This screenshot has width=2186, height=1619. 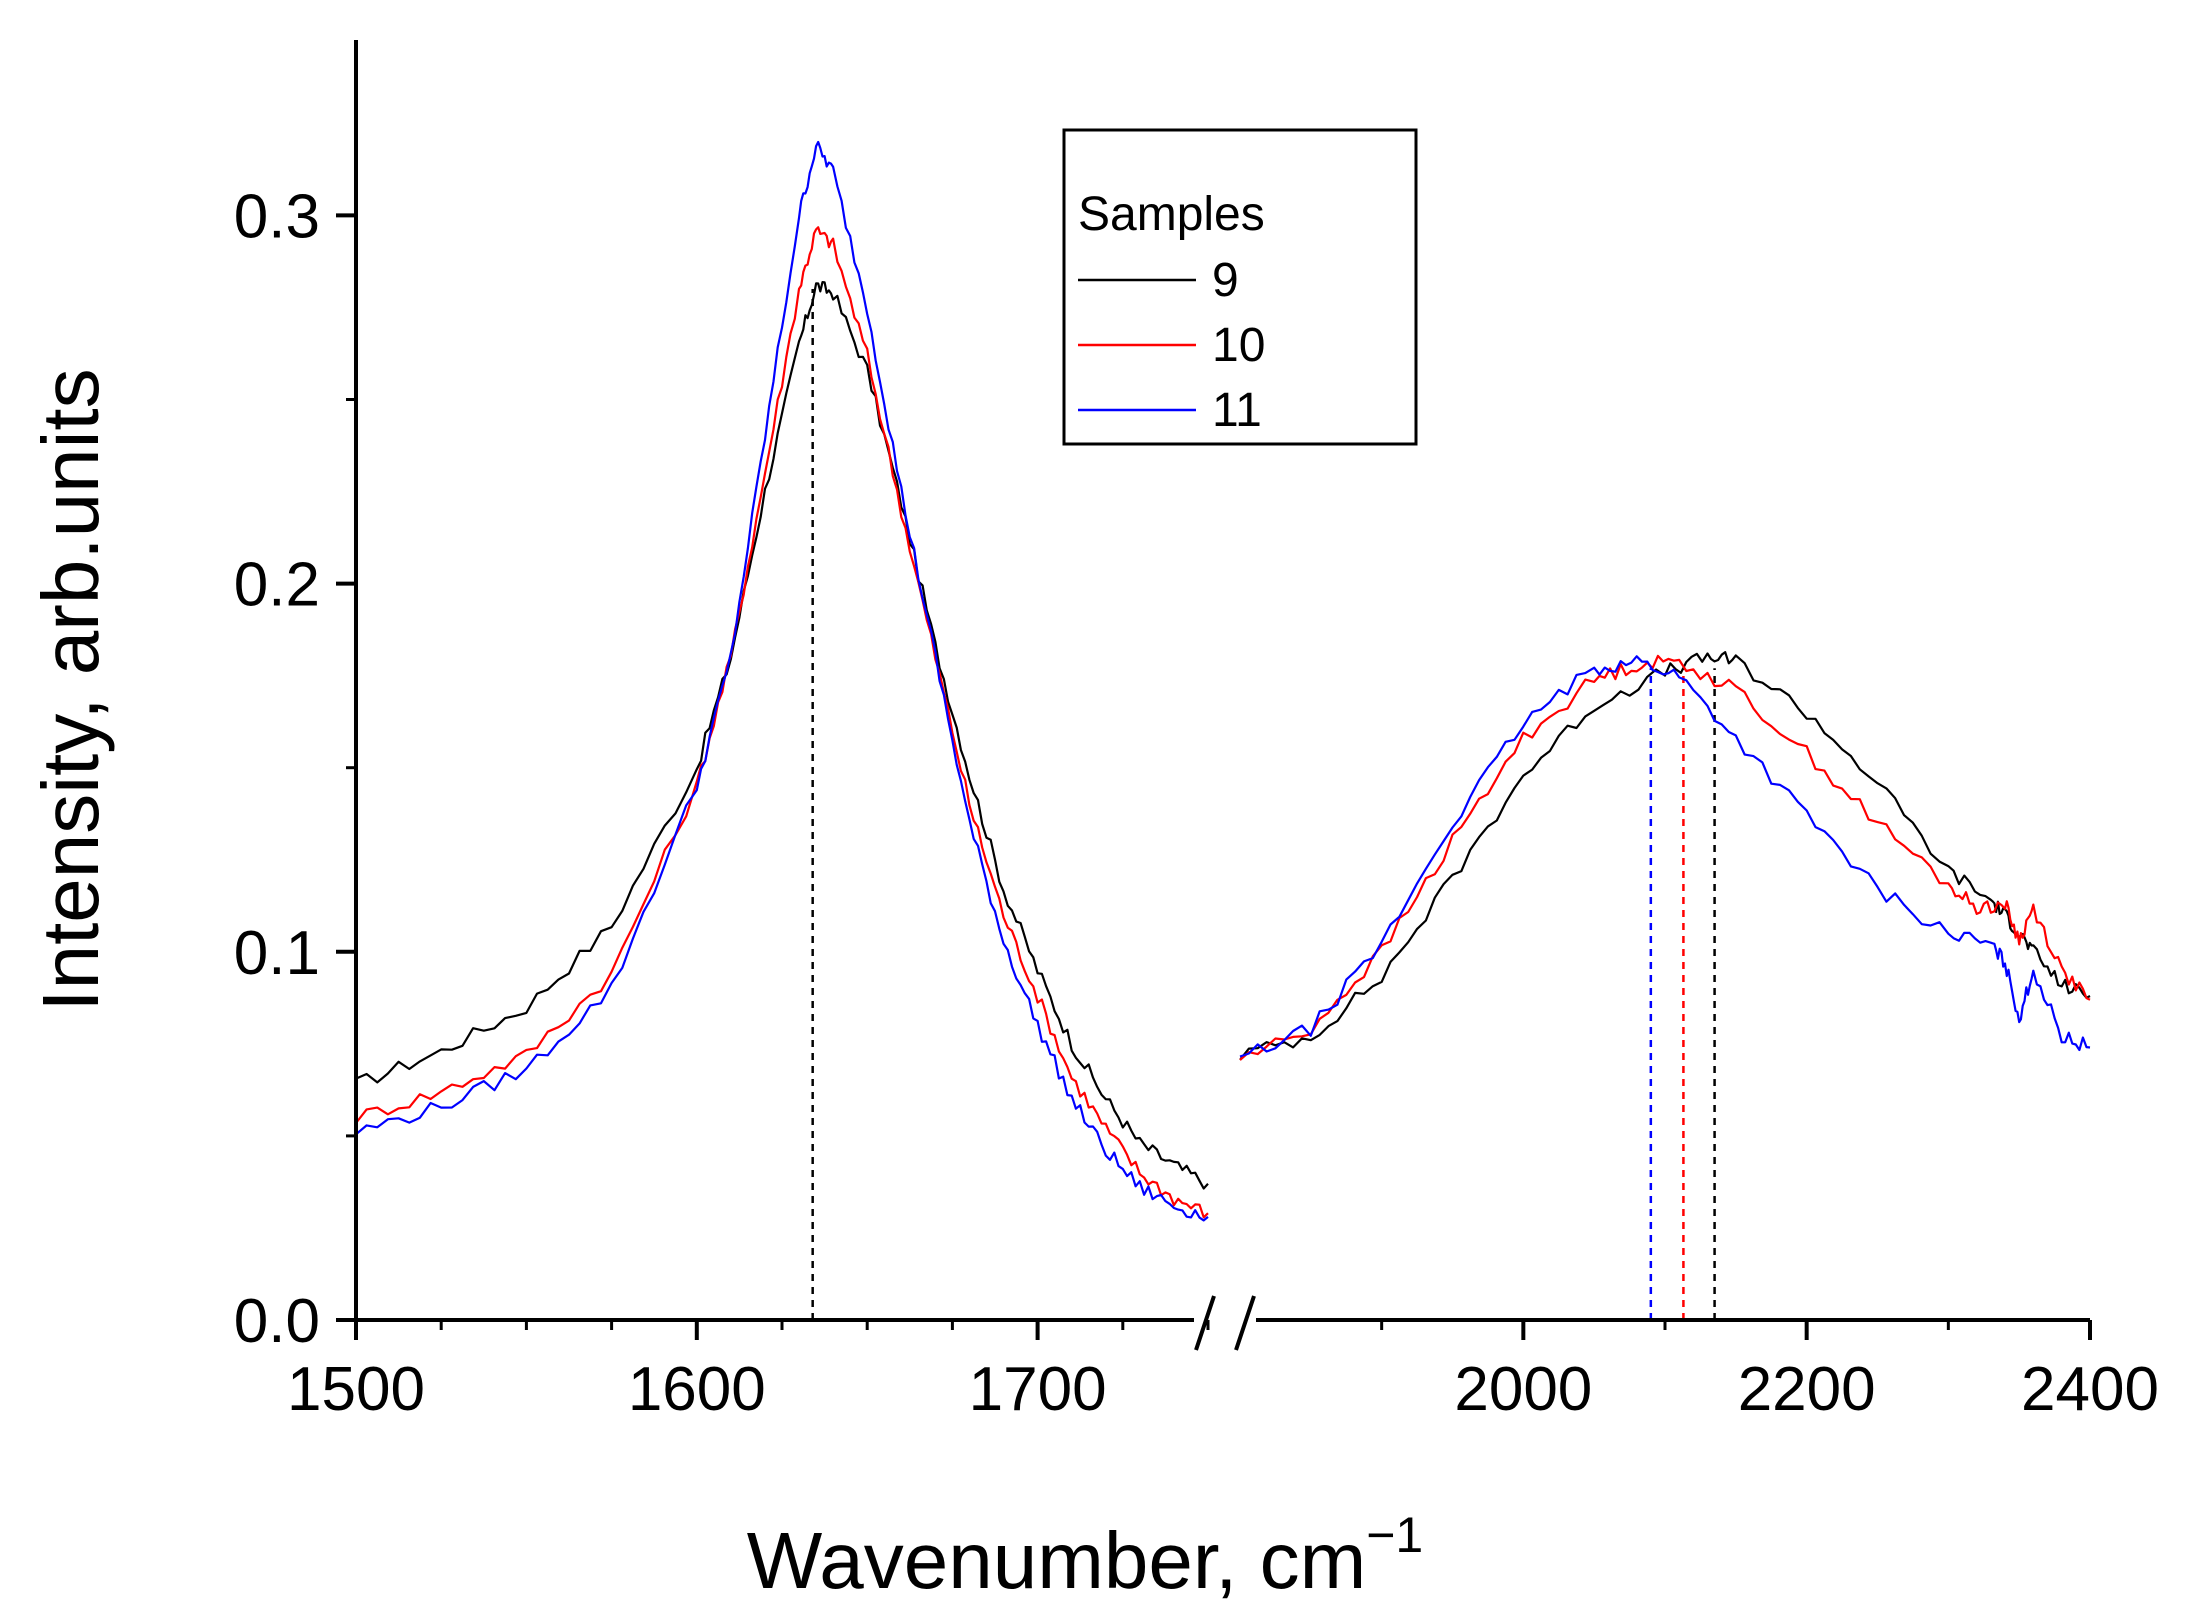 I want to click on legend-title: Samples, so click(x=1171, y=214).